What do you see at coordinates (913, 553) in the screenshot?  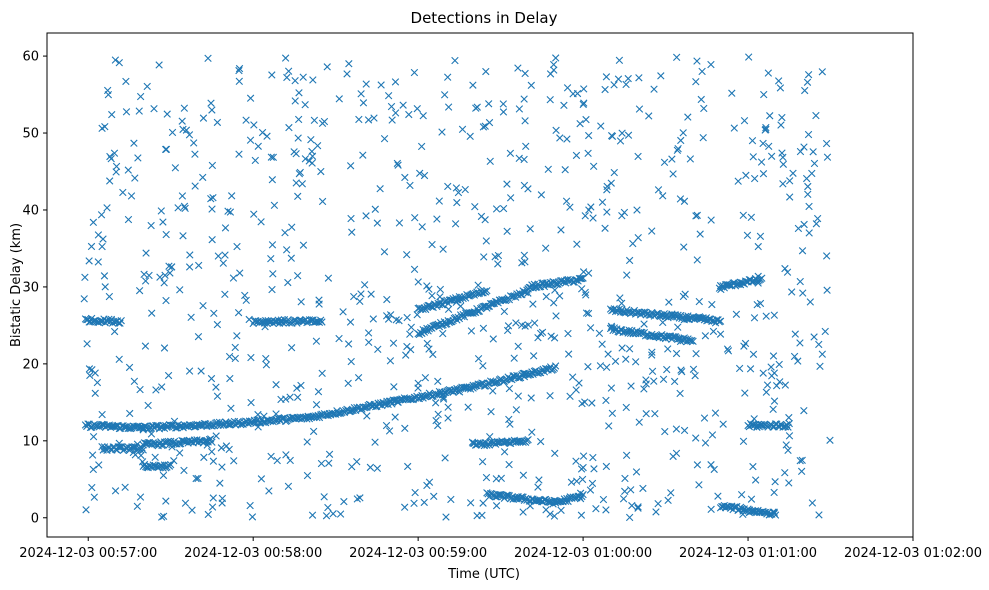 I see `x-tick-label: 2024-12-03 01:02:00` at bounding box center [913, 553].